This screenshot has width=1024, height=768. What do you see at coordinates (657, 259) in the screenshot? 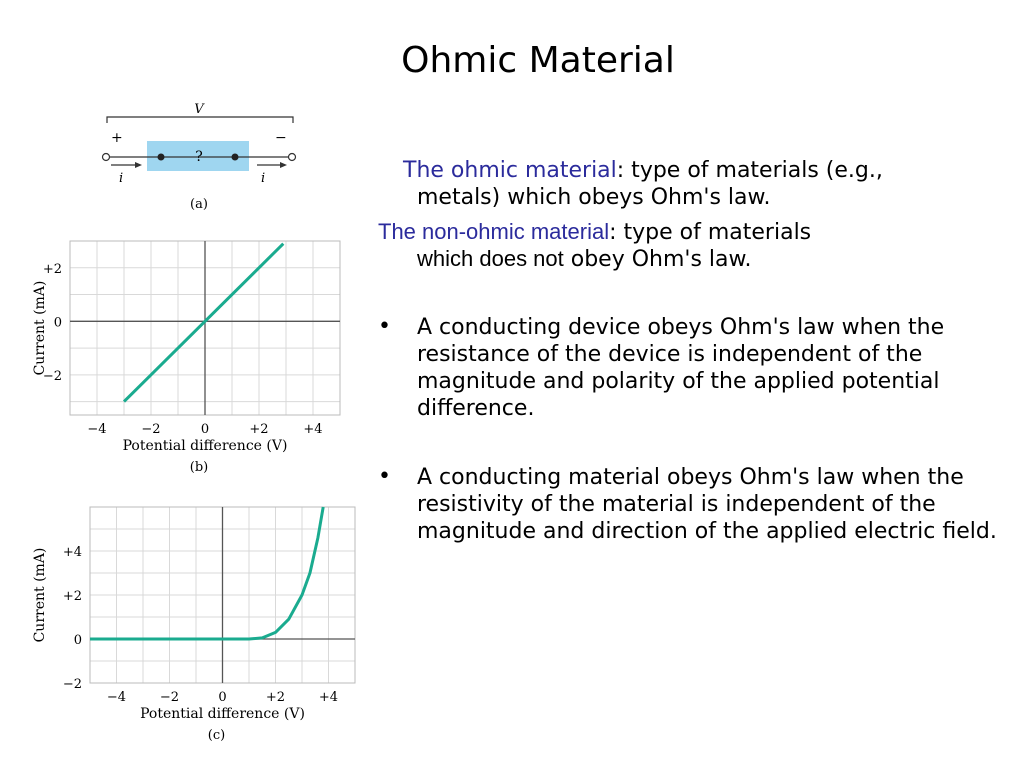
I see `nonohmic-text-2b: obey Ohm's law.` at bounding box center [657, 259].